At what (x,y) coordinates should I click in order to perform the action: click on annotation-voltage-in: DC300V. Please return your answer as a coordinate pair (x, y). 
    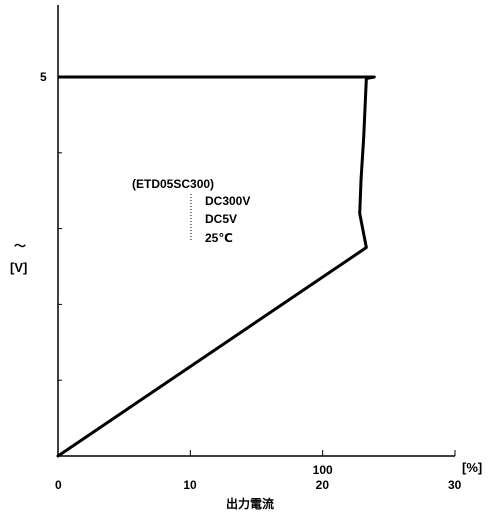
    Looking at the image, I should click on (227, 201).